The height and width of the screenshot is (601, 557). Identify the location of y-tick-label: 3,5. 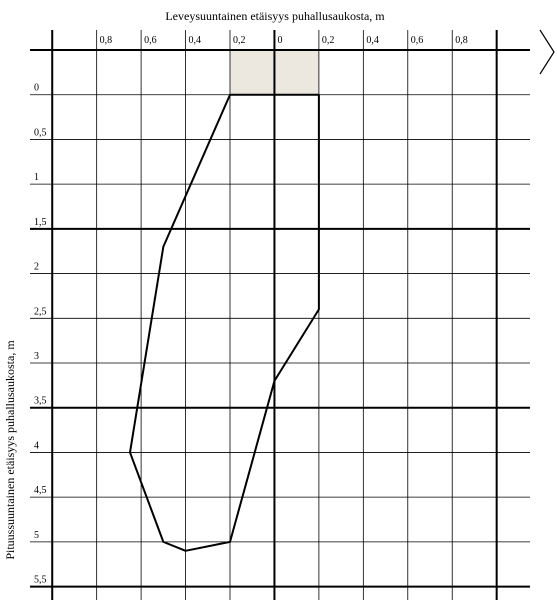
(40, 401).